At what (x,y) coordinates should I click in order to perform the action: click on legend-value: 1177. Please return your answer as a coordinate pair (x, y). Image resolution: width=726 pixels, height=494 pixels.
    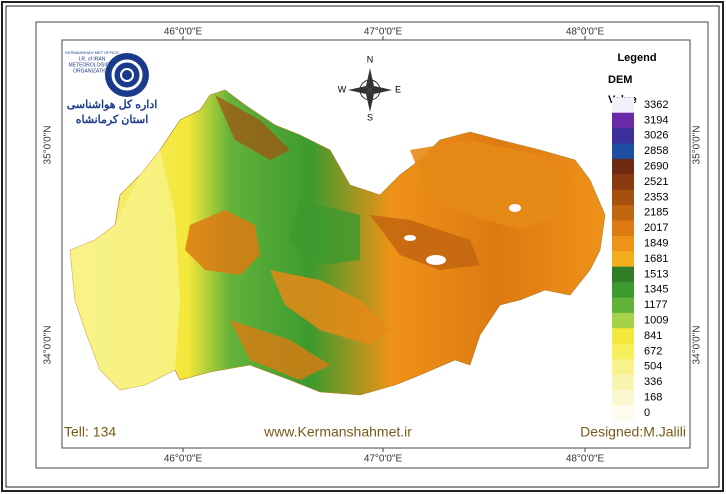
    Looking at the image, I should click on (656, 305).